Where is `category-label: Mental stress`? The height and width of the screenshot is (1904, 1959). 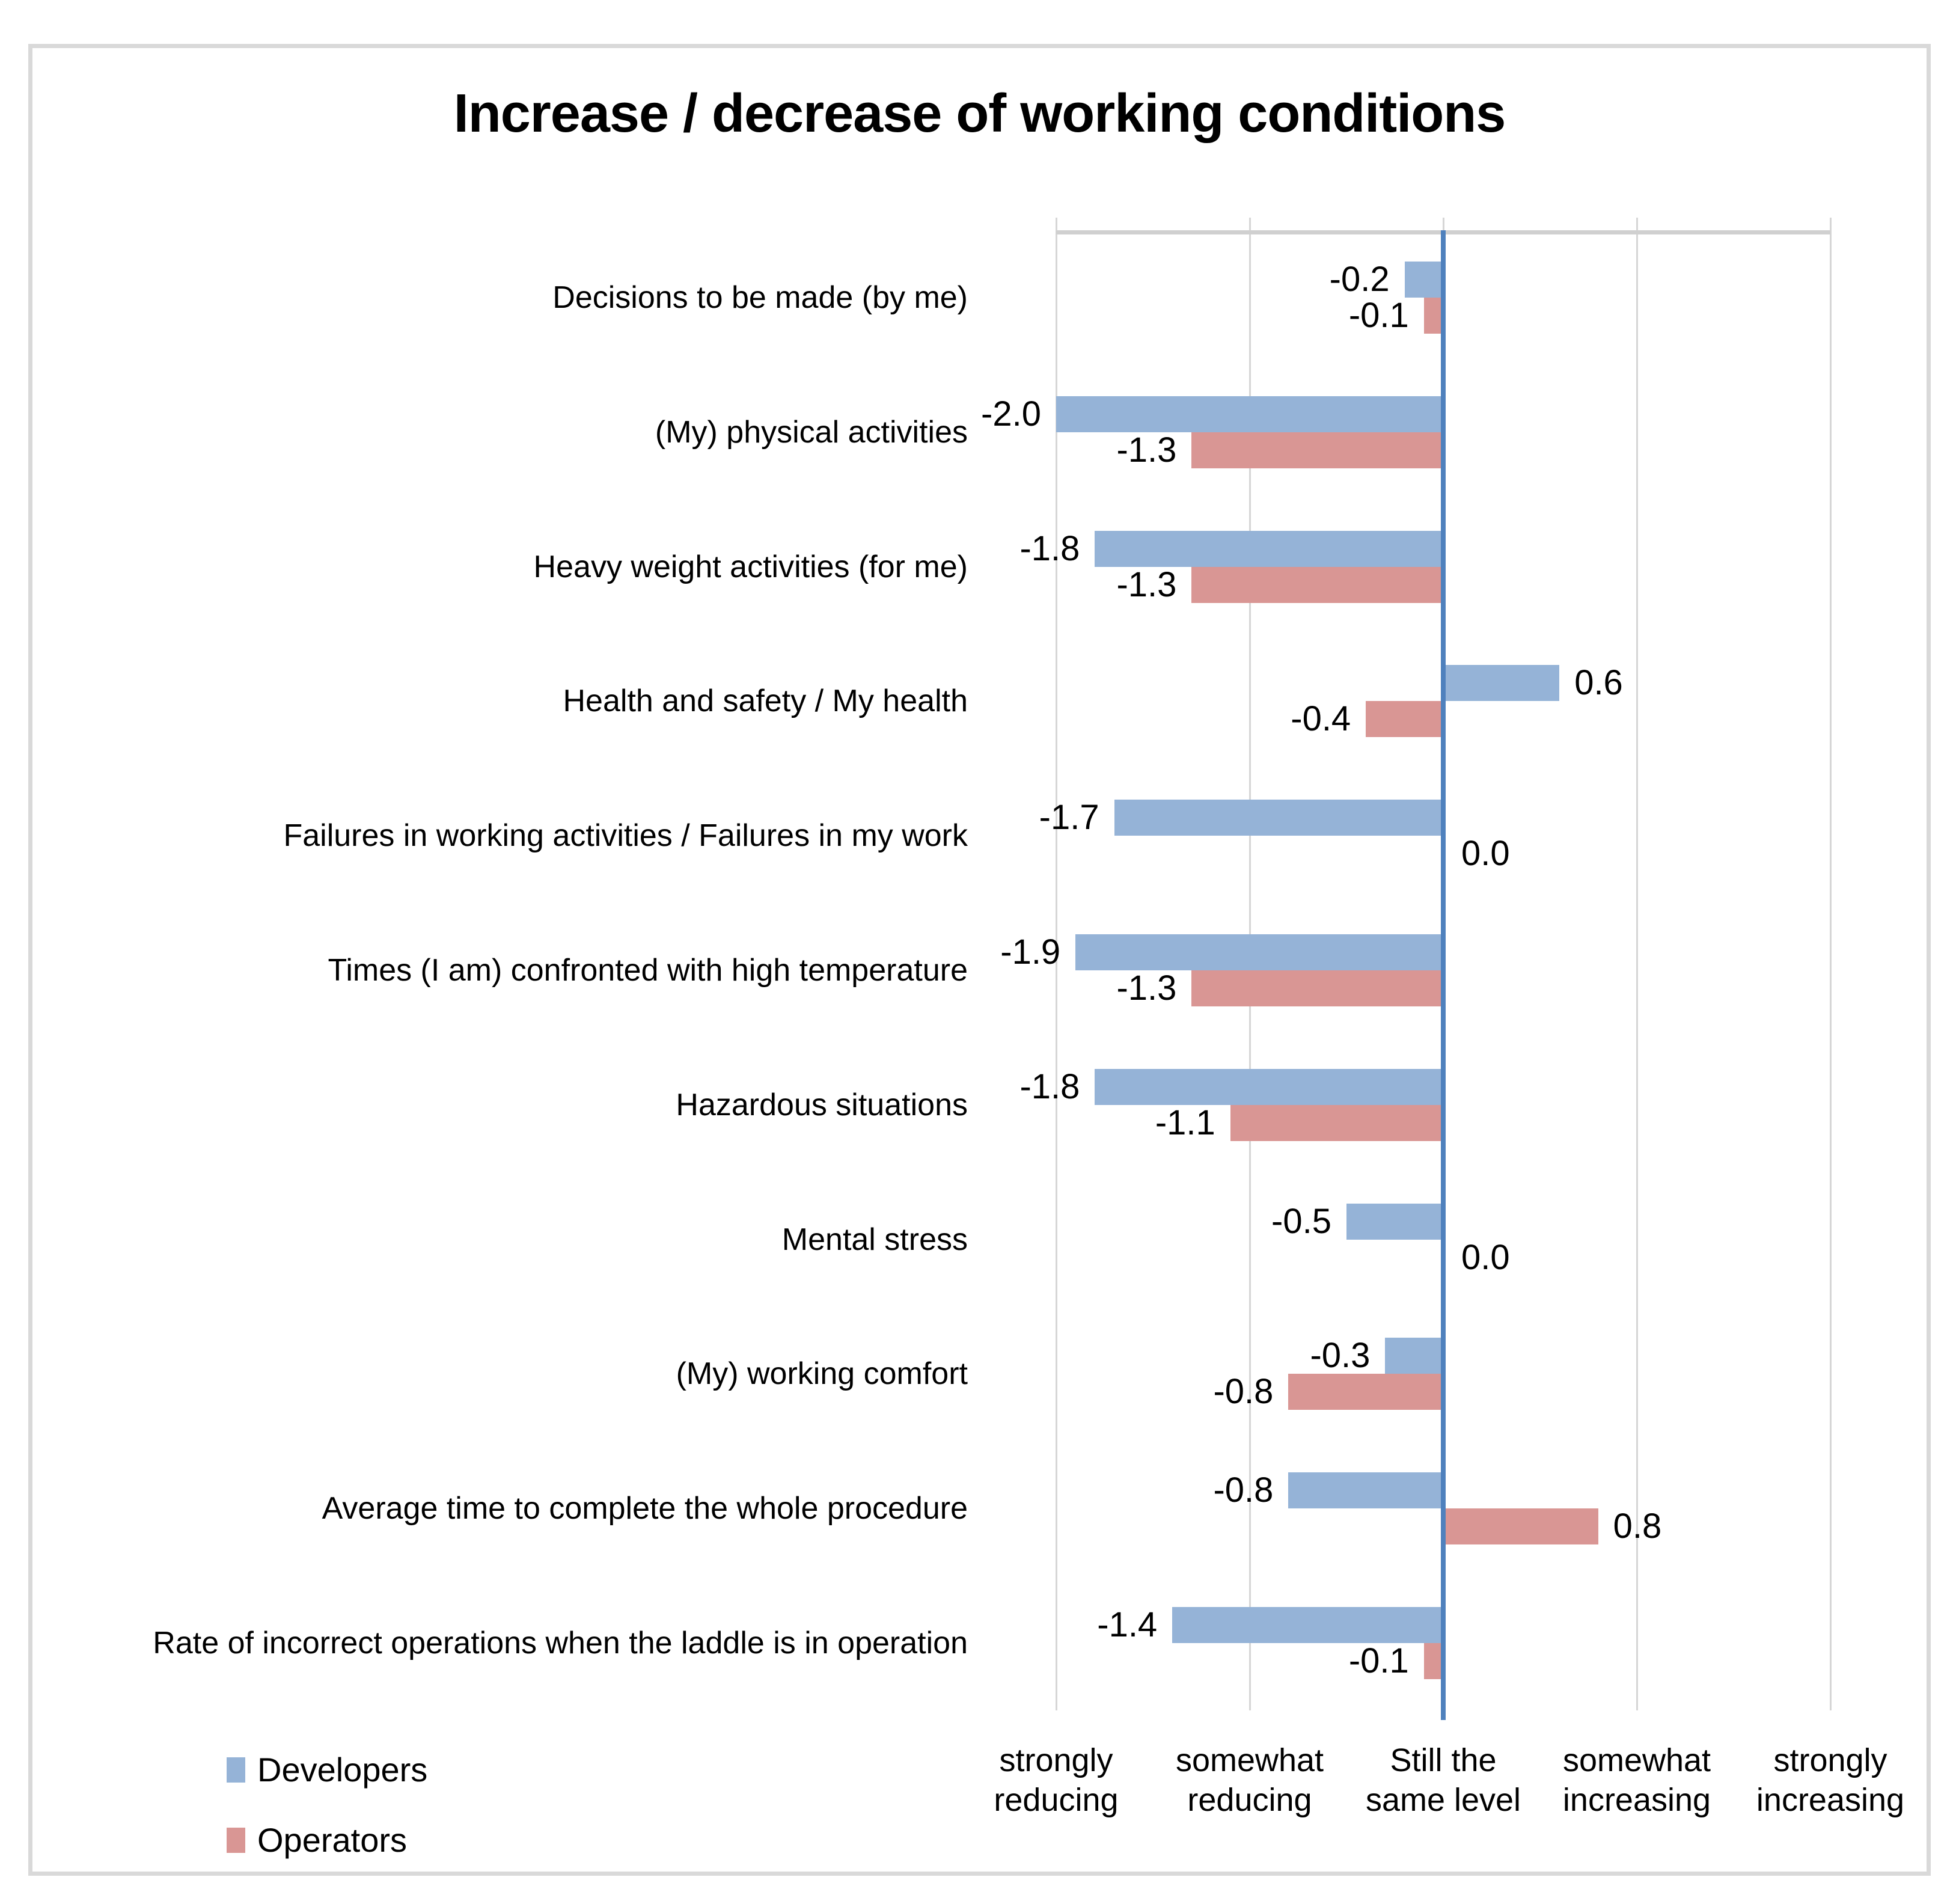 category-label: Mental stress is located at coordinates (875, 1239).